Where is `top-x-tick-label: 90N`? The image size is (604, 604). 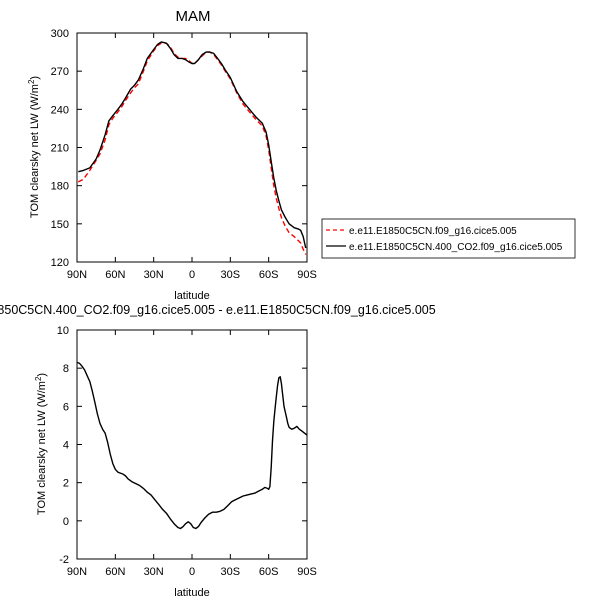 top-x-tick-label: 90N is located at coordinates (77, 275).